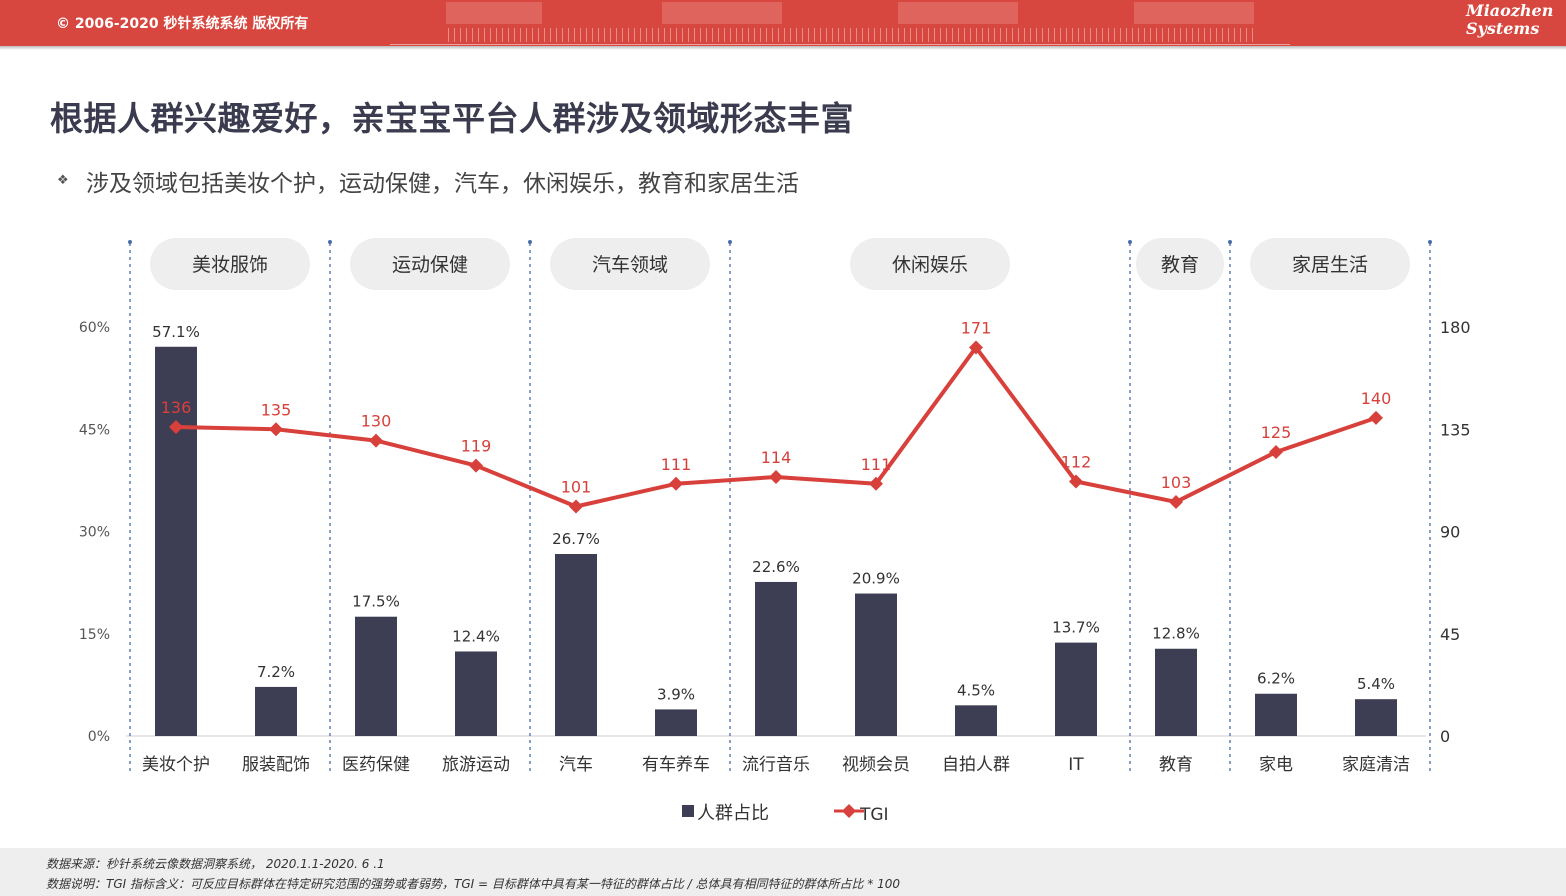 The height and width of the screenshot is (896, 1566). I want to click on x-tick-label: 家电, so click(1276, 765).